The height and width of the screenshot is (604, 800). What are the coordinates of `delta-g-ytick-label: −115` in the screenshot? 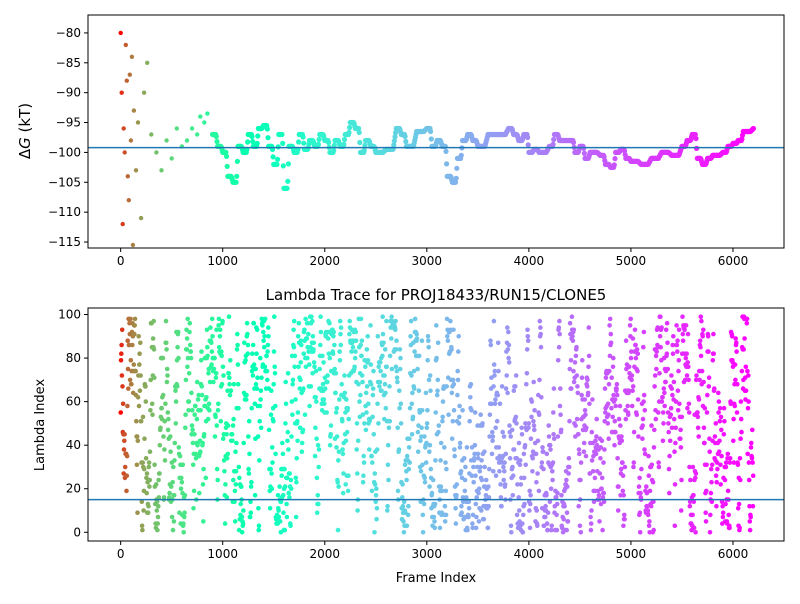 It's located at (64, 242).